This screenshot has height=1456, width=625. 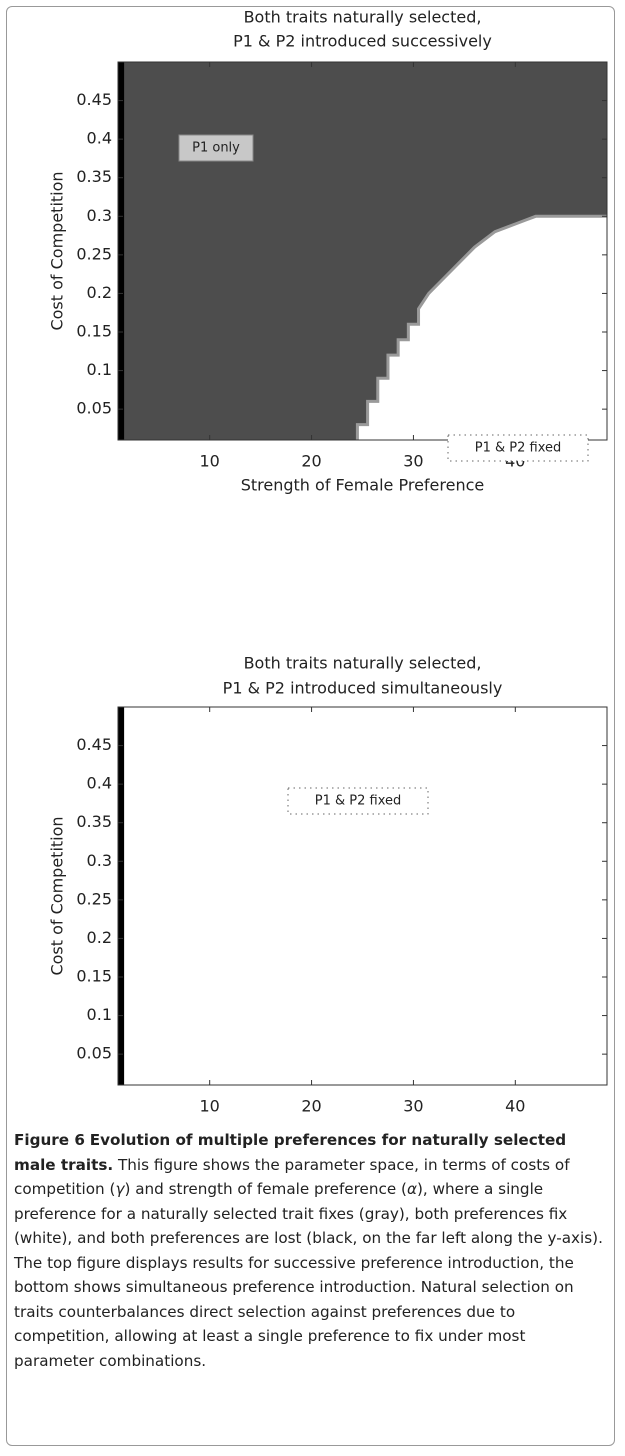 I want to click on caption-symbol: γ, so click(x=120, y=1189).